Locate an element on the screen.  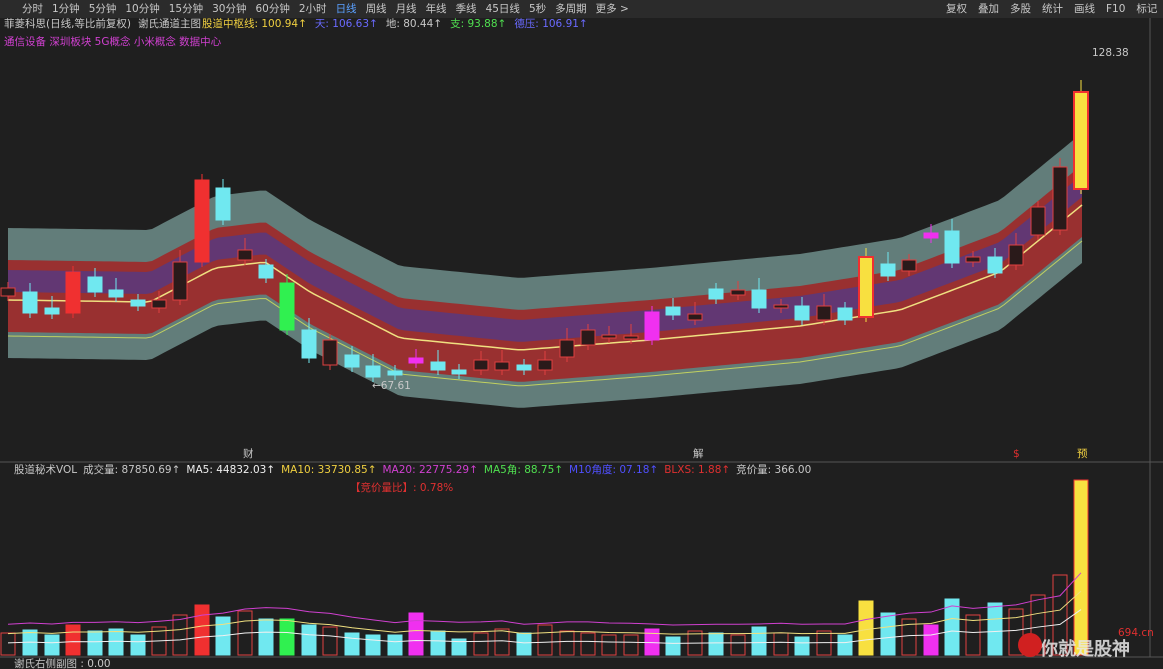
event-marker: 预 is located at coordinates (1082, 454).